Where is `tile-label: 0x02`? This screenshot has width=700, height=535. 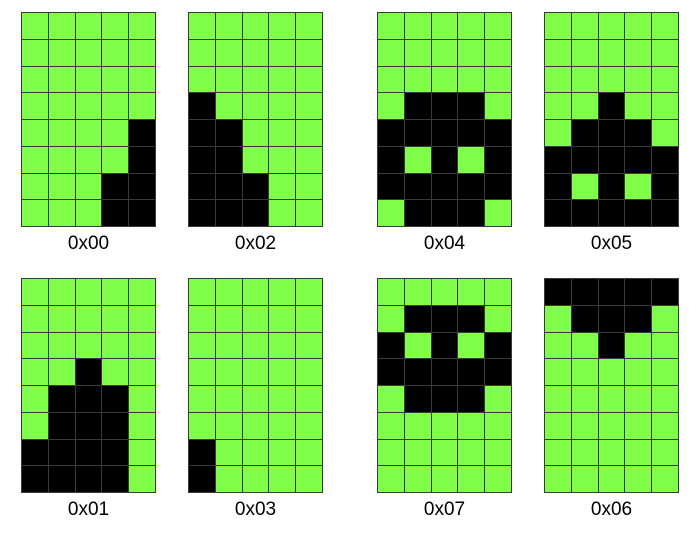 tile-label: 0x02 is located at coordinates (255, 243).